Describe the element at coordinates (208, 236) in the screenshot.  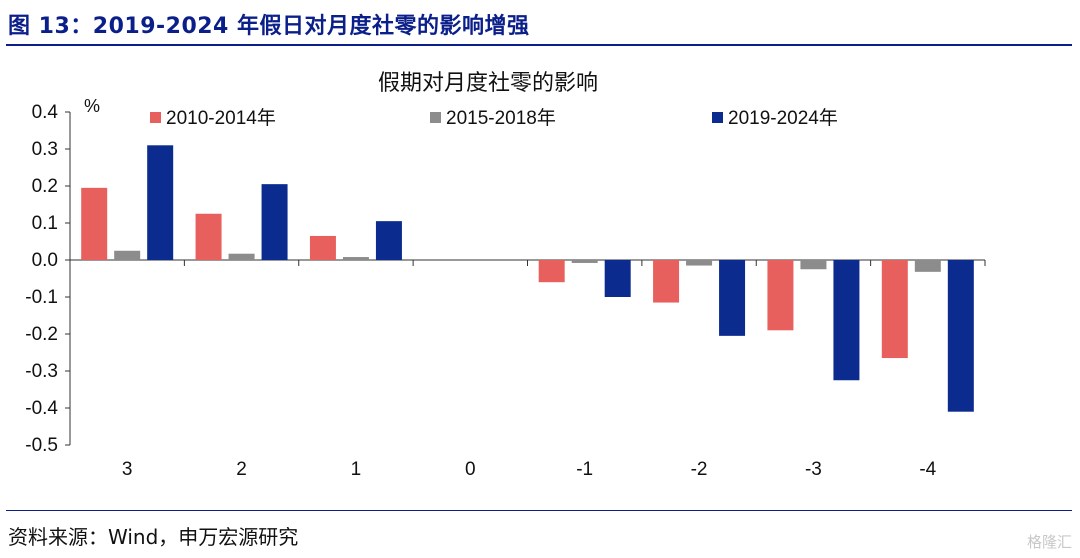
I see `bar-2010-2014年-2` at that location.